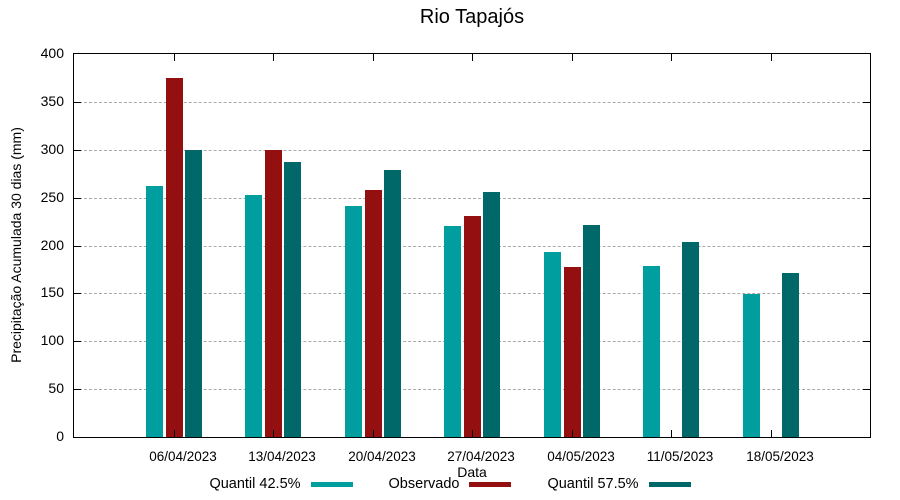  What do you see at coordinates (680, 456) in the screenshot?
I see `x-tick-label: 11/05/2023` at bounding box center [680, 456].